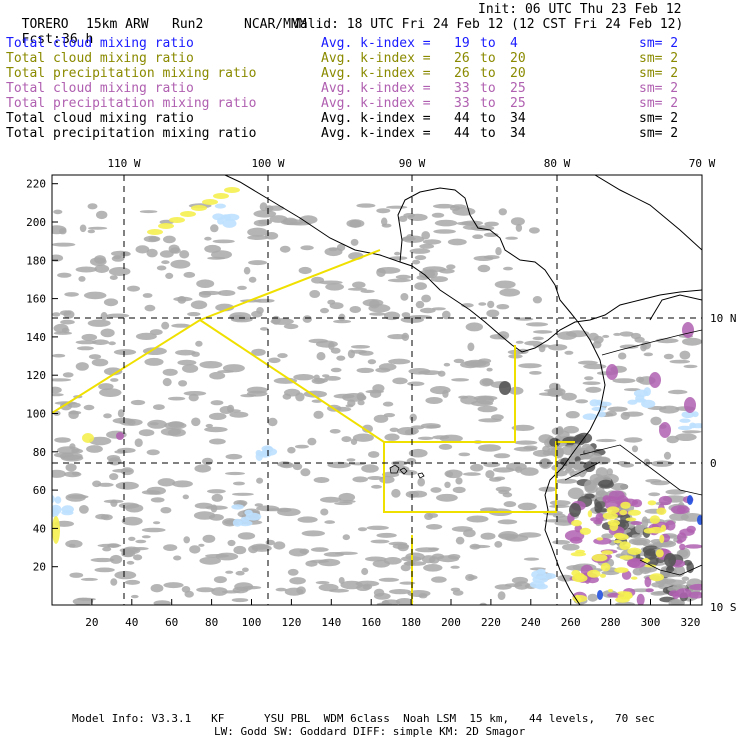 The image size is (740, 740). What do you see at coordinates (450, 394) in the screenshot?
I see `nested-boundary` at bounding box center [450, 394].